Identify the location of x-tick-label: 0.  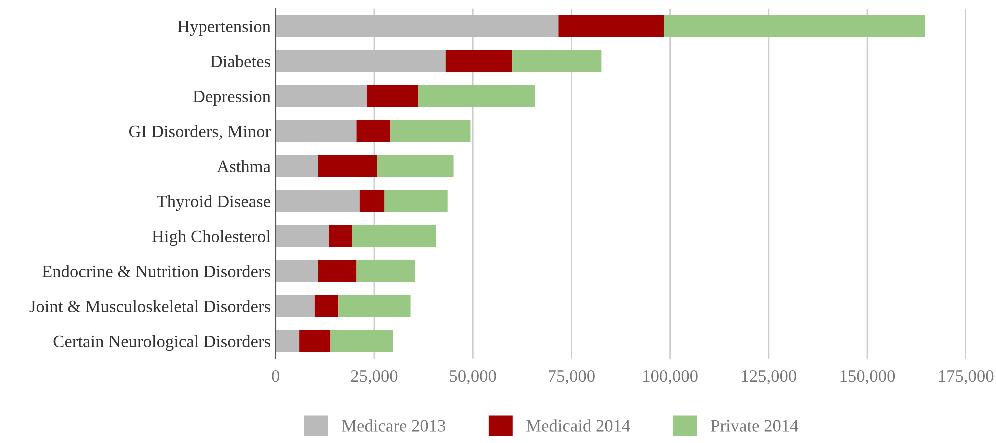
(276, 376).